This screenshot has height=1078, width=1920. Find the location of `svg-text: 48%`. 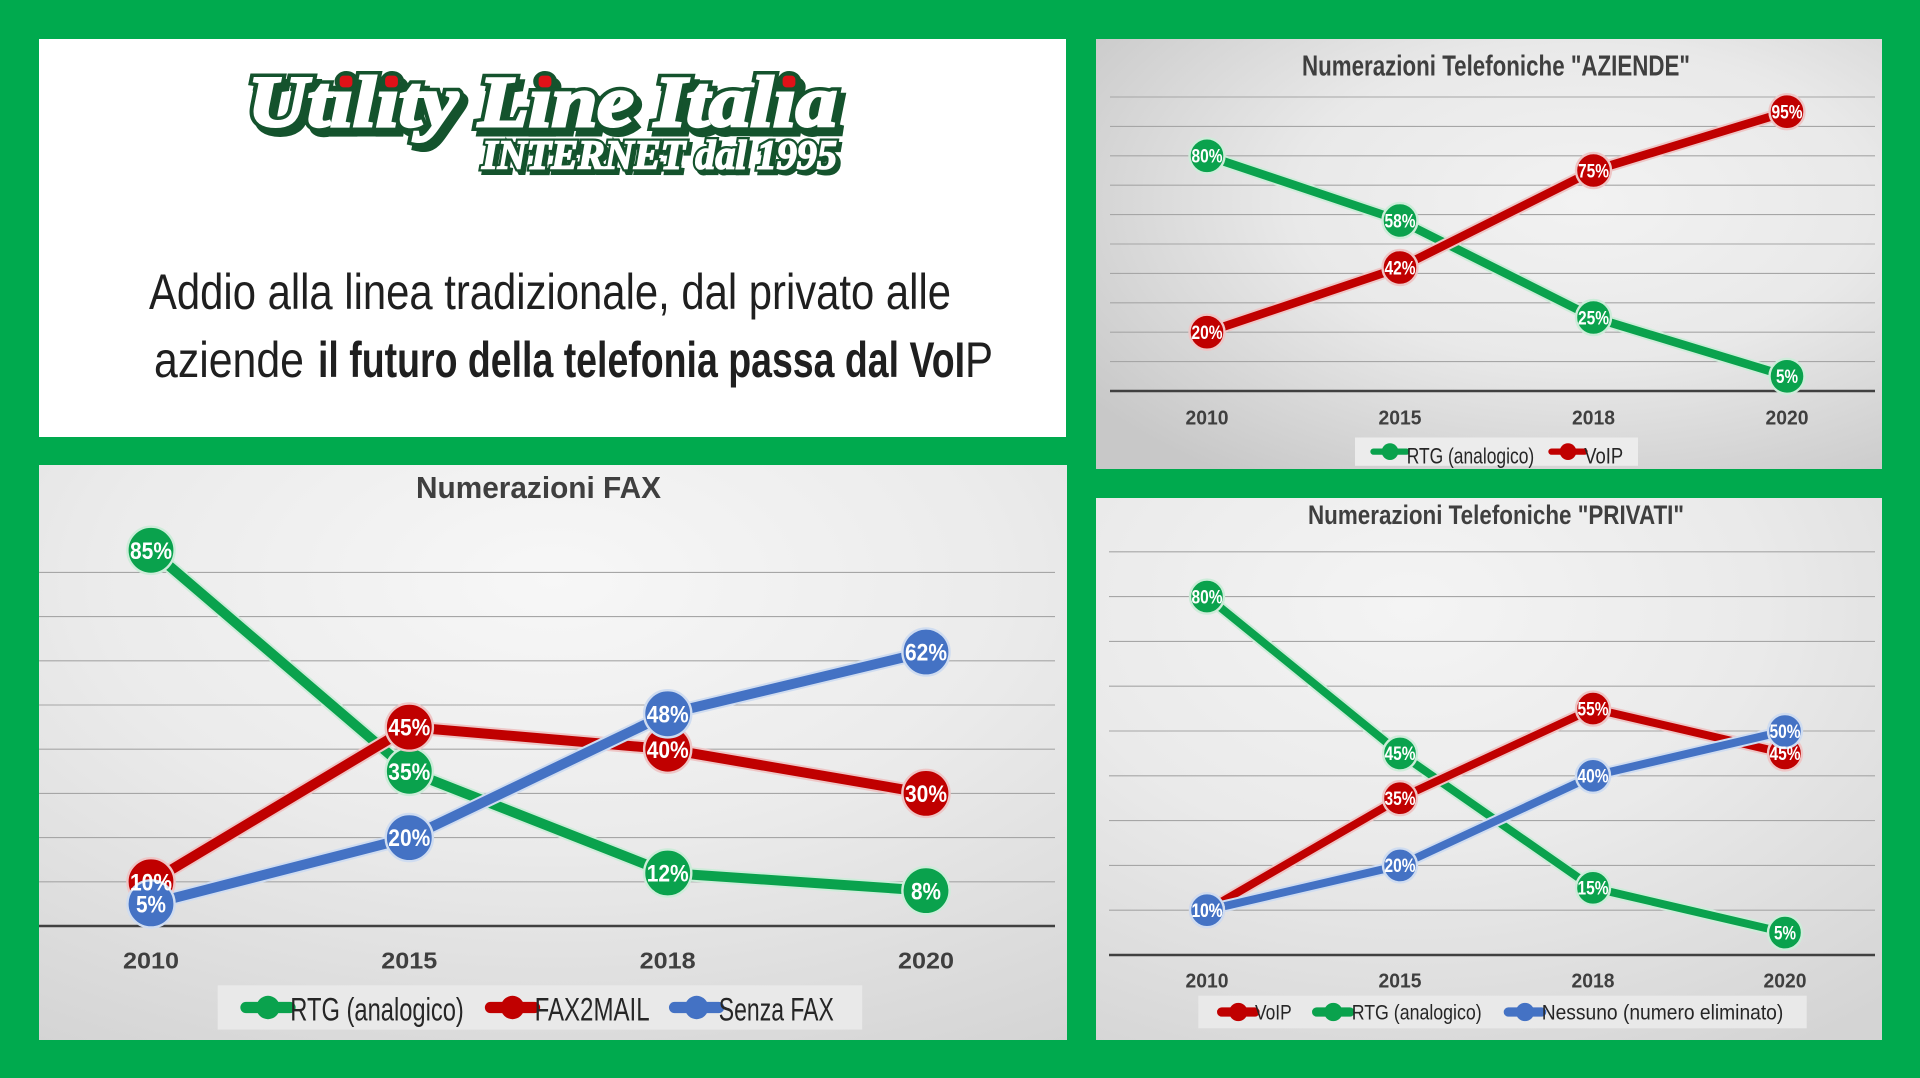

svg-text: 48% is located at coordinates (668, 715).